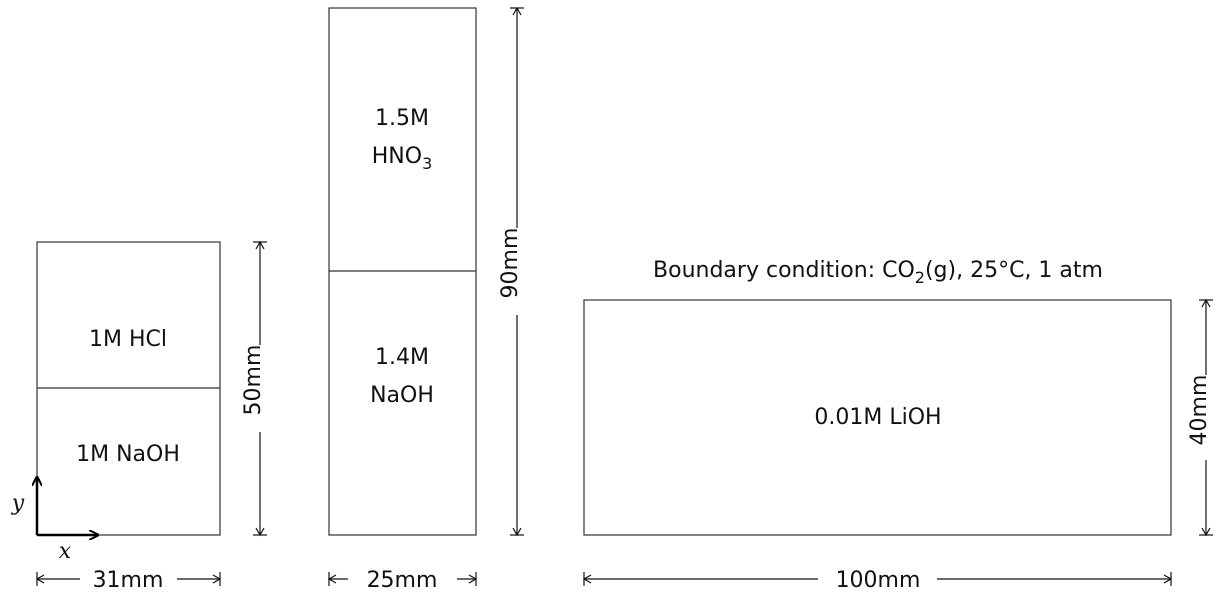 This screenshot has width=1226, height=597. What do you see at coordinates (18, 503) in the screenshot?
I see `y-axis-label: y` at bounding box center [18, 503].